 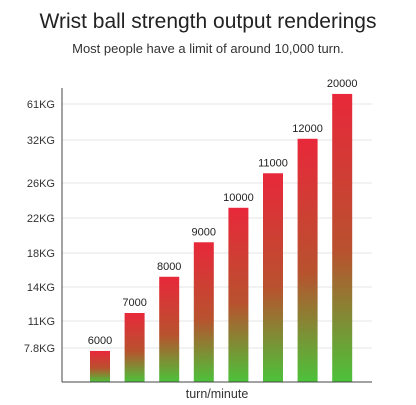 I want to click on y-tick-label: 22KG, so click(x=41, y=219).